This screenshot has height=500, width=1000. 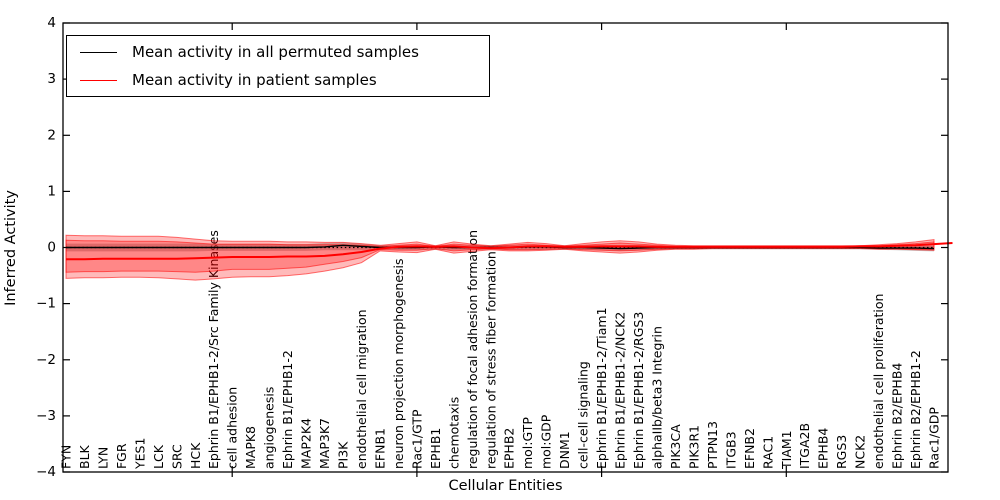 What do you see at coordinates (121, 456) in the screenshot?
I see `x-category-label: FGR` at bounding box center [121, 456].